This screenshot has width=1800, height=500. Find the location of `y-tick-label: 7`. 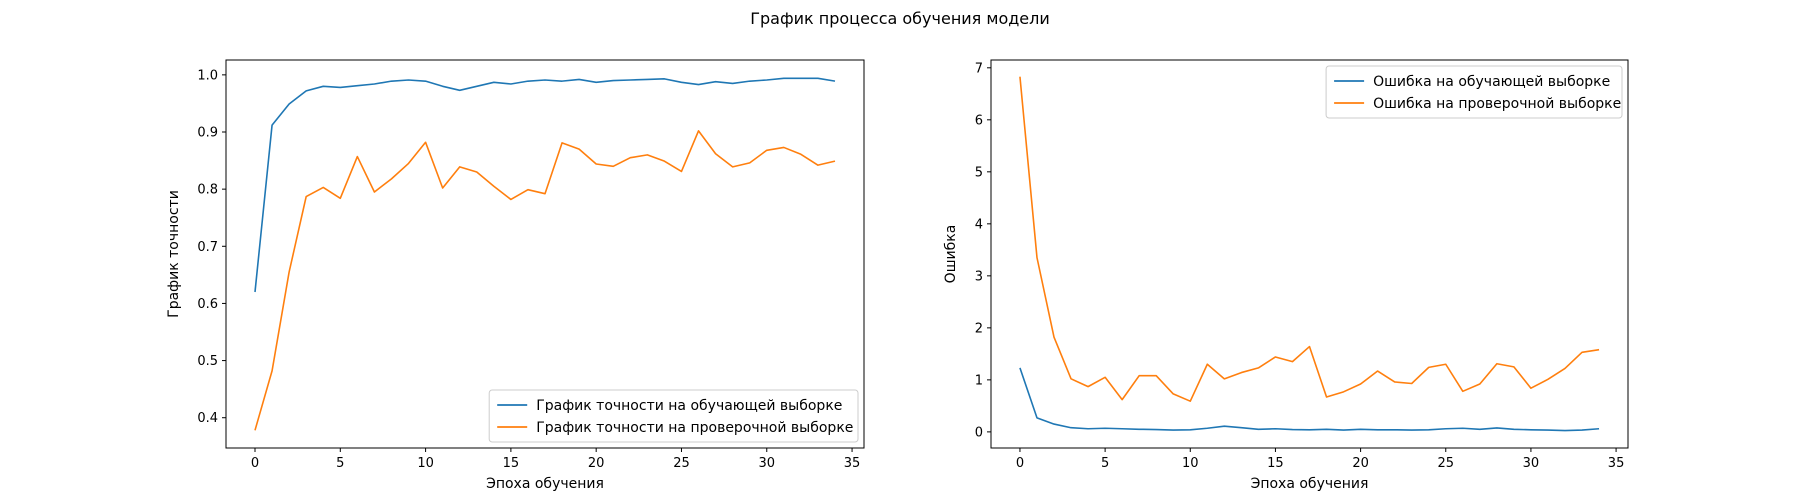

y-tick-label: 7 is located at coordinates (979, 68).